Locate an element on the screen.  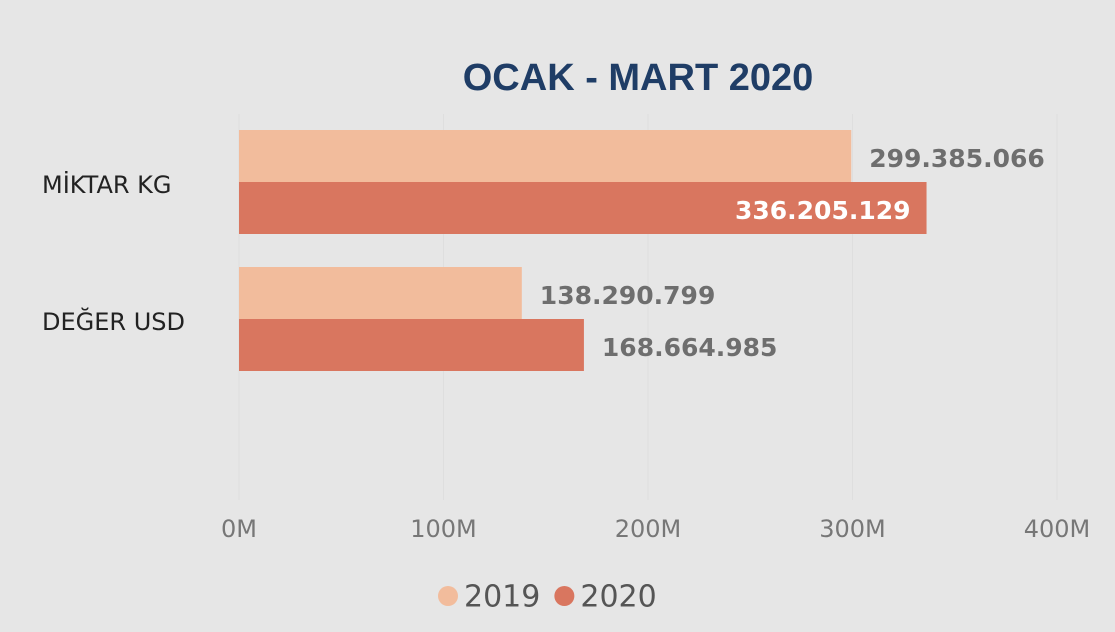
x-tick-label: 300M is located at coordinates (852, 529).